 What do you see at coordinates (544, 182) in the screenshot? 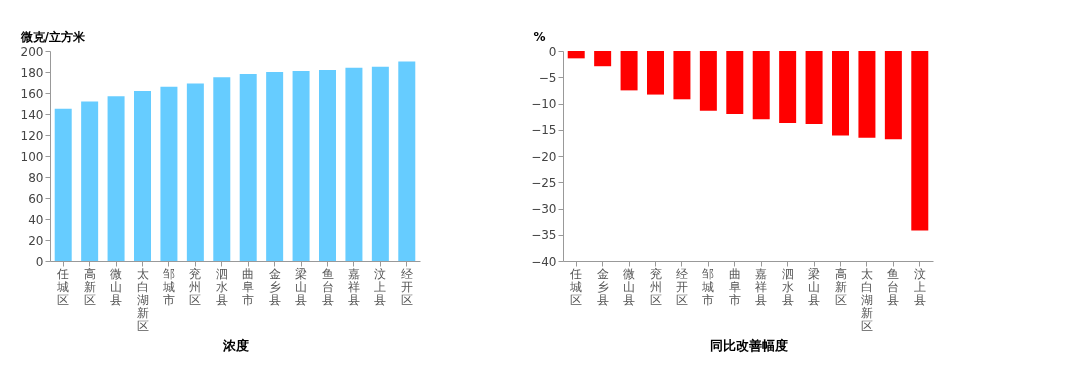
I see `y-tick-label: −25` at bounding box center [544, 182].